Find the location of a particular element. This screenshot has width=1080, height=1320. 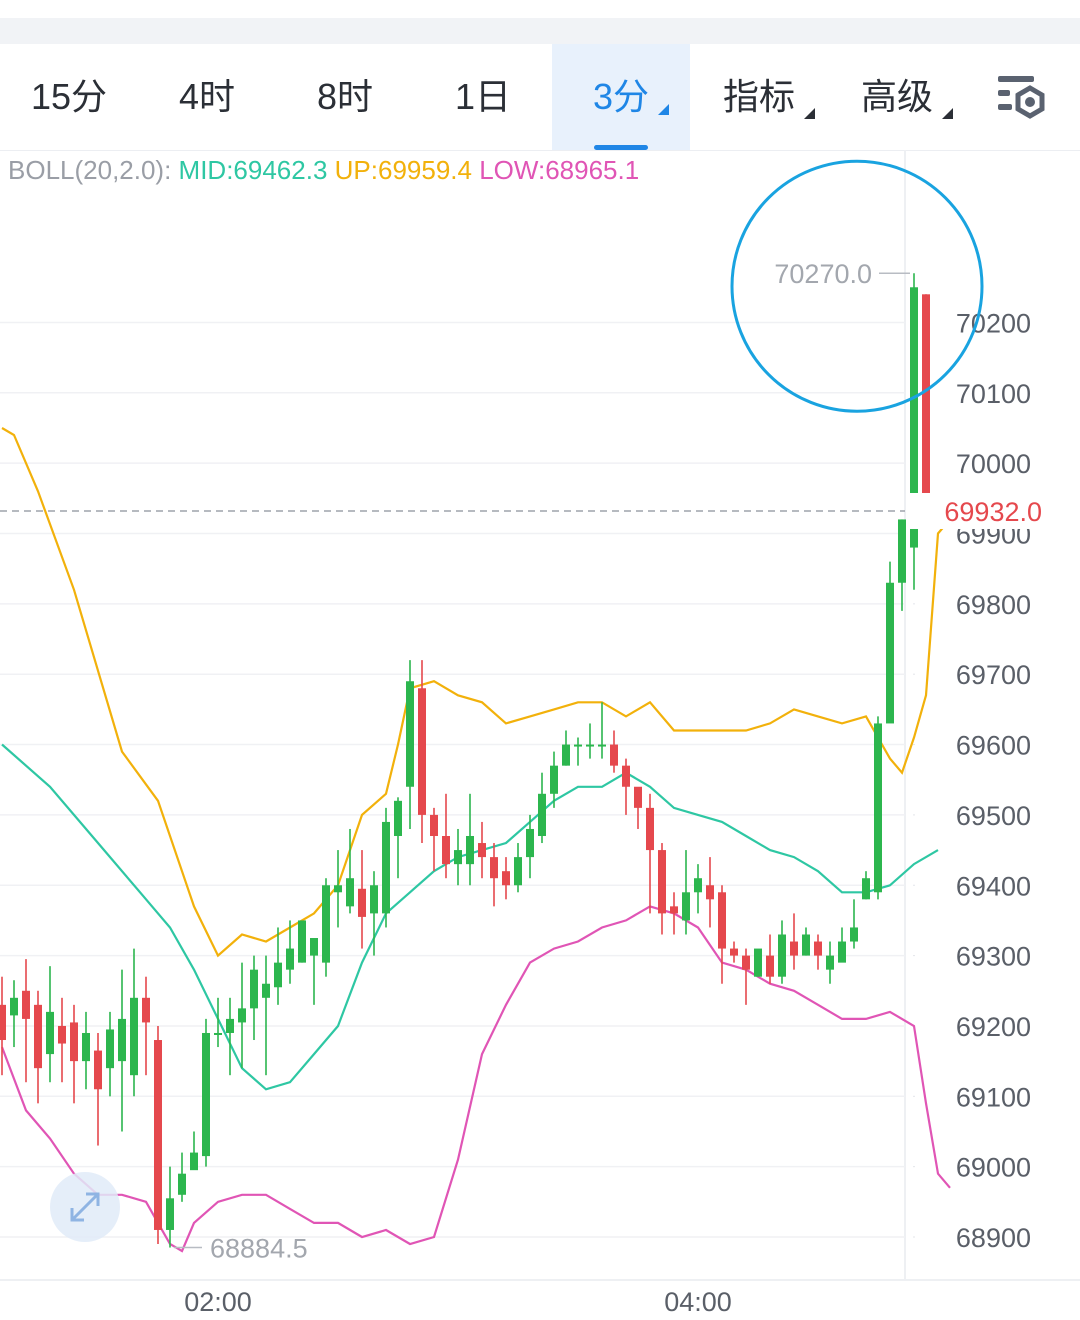

y-tick-label: 69500 is located at coordinates (993, 816).